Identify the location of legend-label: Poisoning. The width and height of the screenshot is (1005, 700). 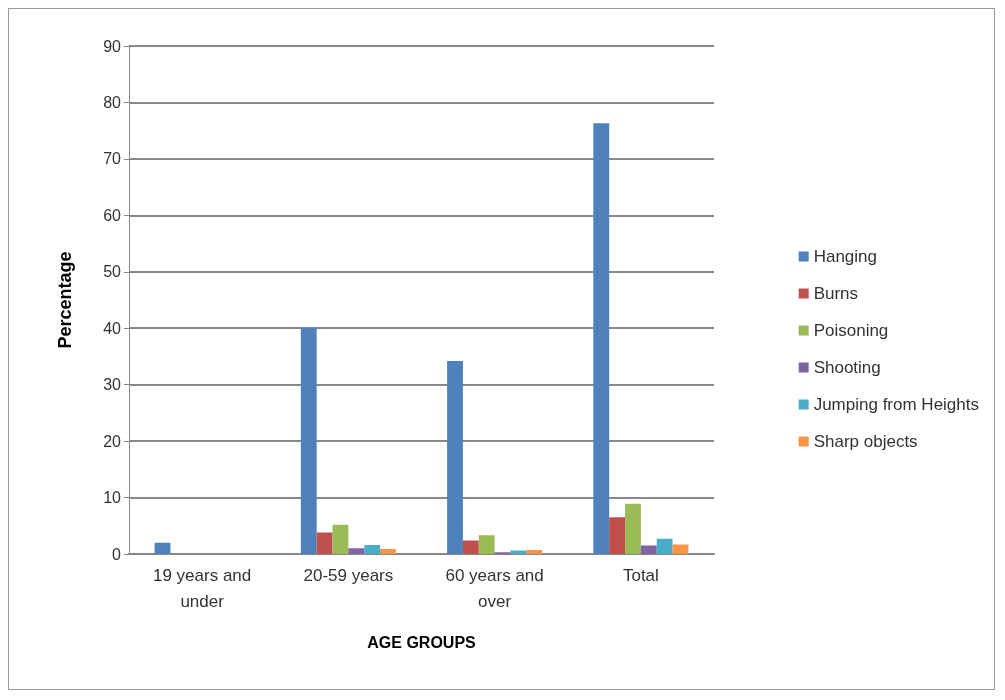
(851, 330).